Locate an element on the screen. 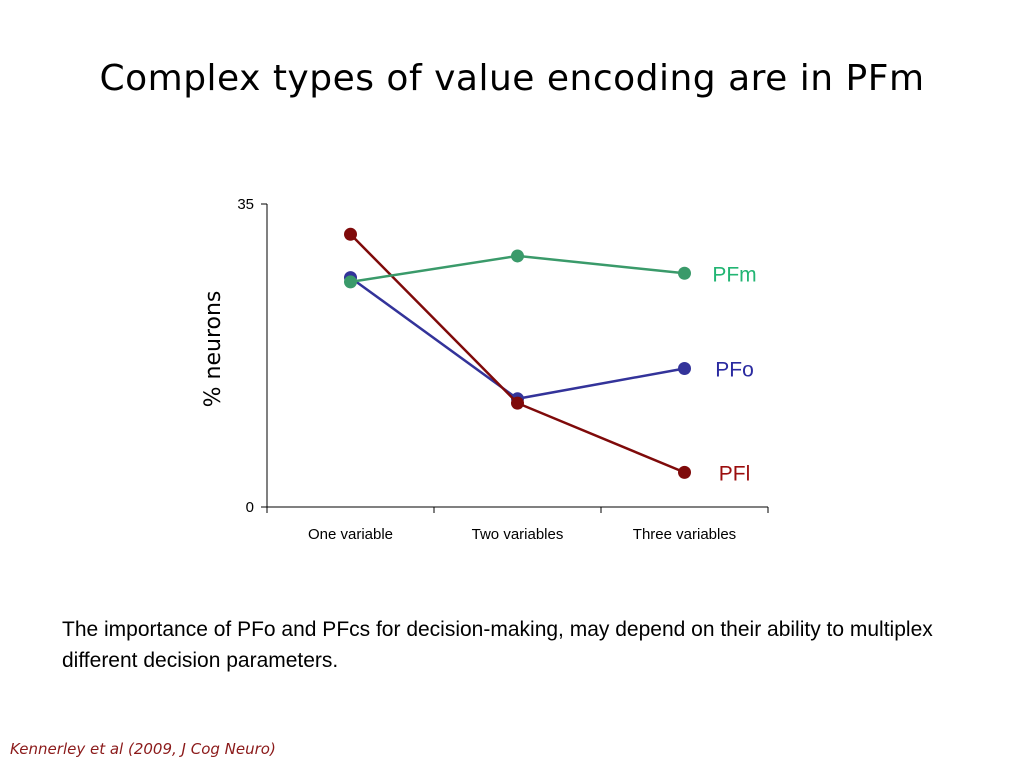 This screenshot has height=768, width=1024. series-label: PFo is located at coordinates (734, 369).